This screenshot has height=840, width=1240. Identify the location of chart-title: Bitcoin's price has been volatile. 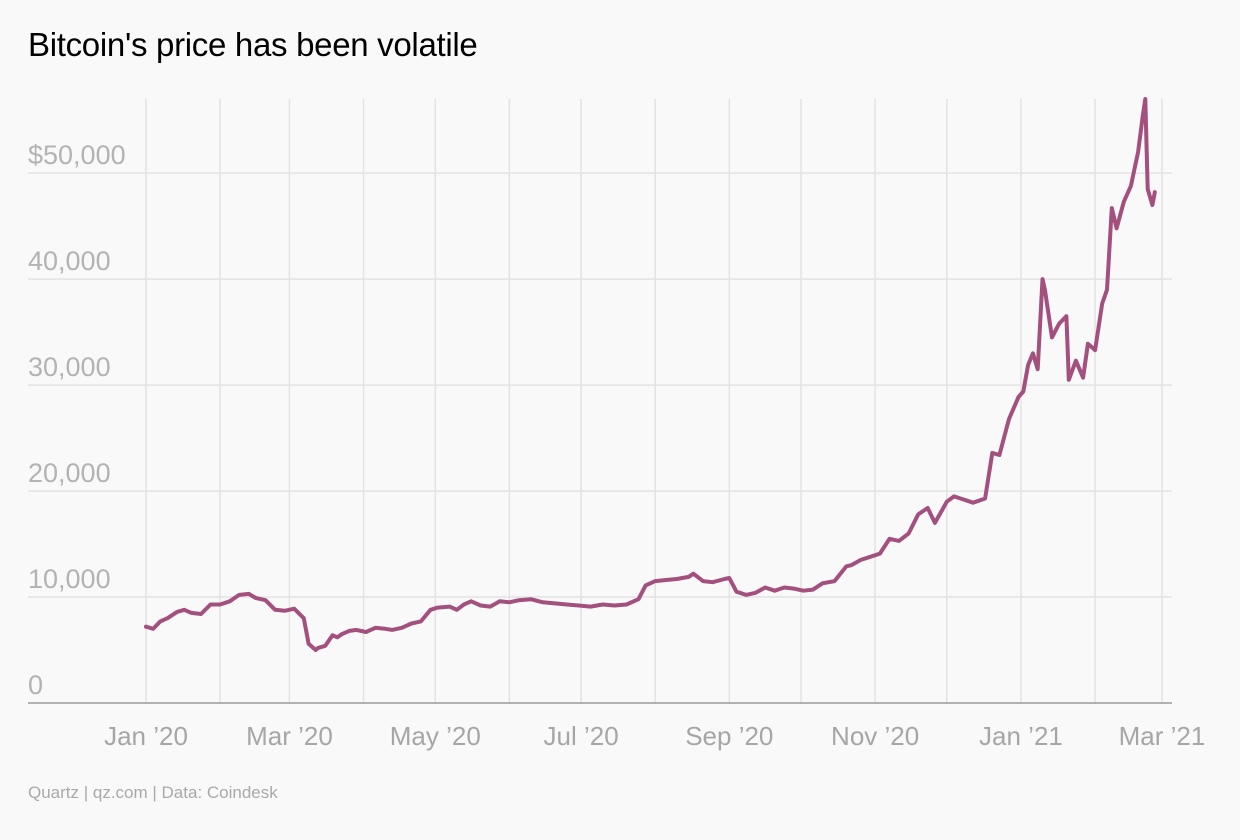
(253, 44).